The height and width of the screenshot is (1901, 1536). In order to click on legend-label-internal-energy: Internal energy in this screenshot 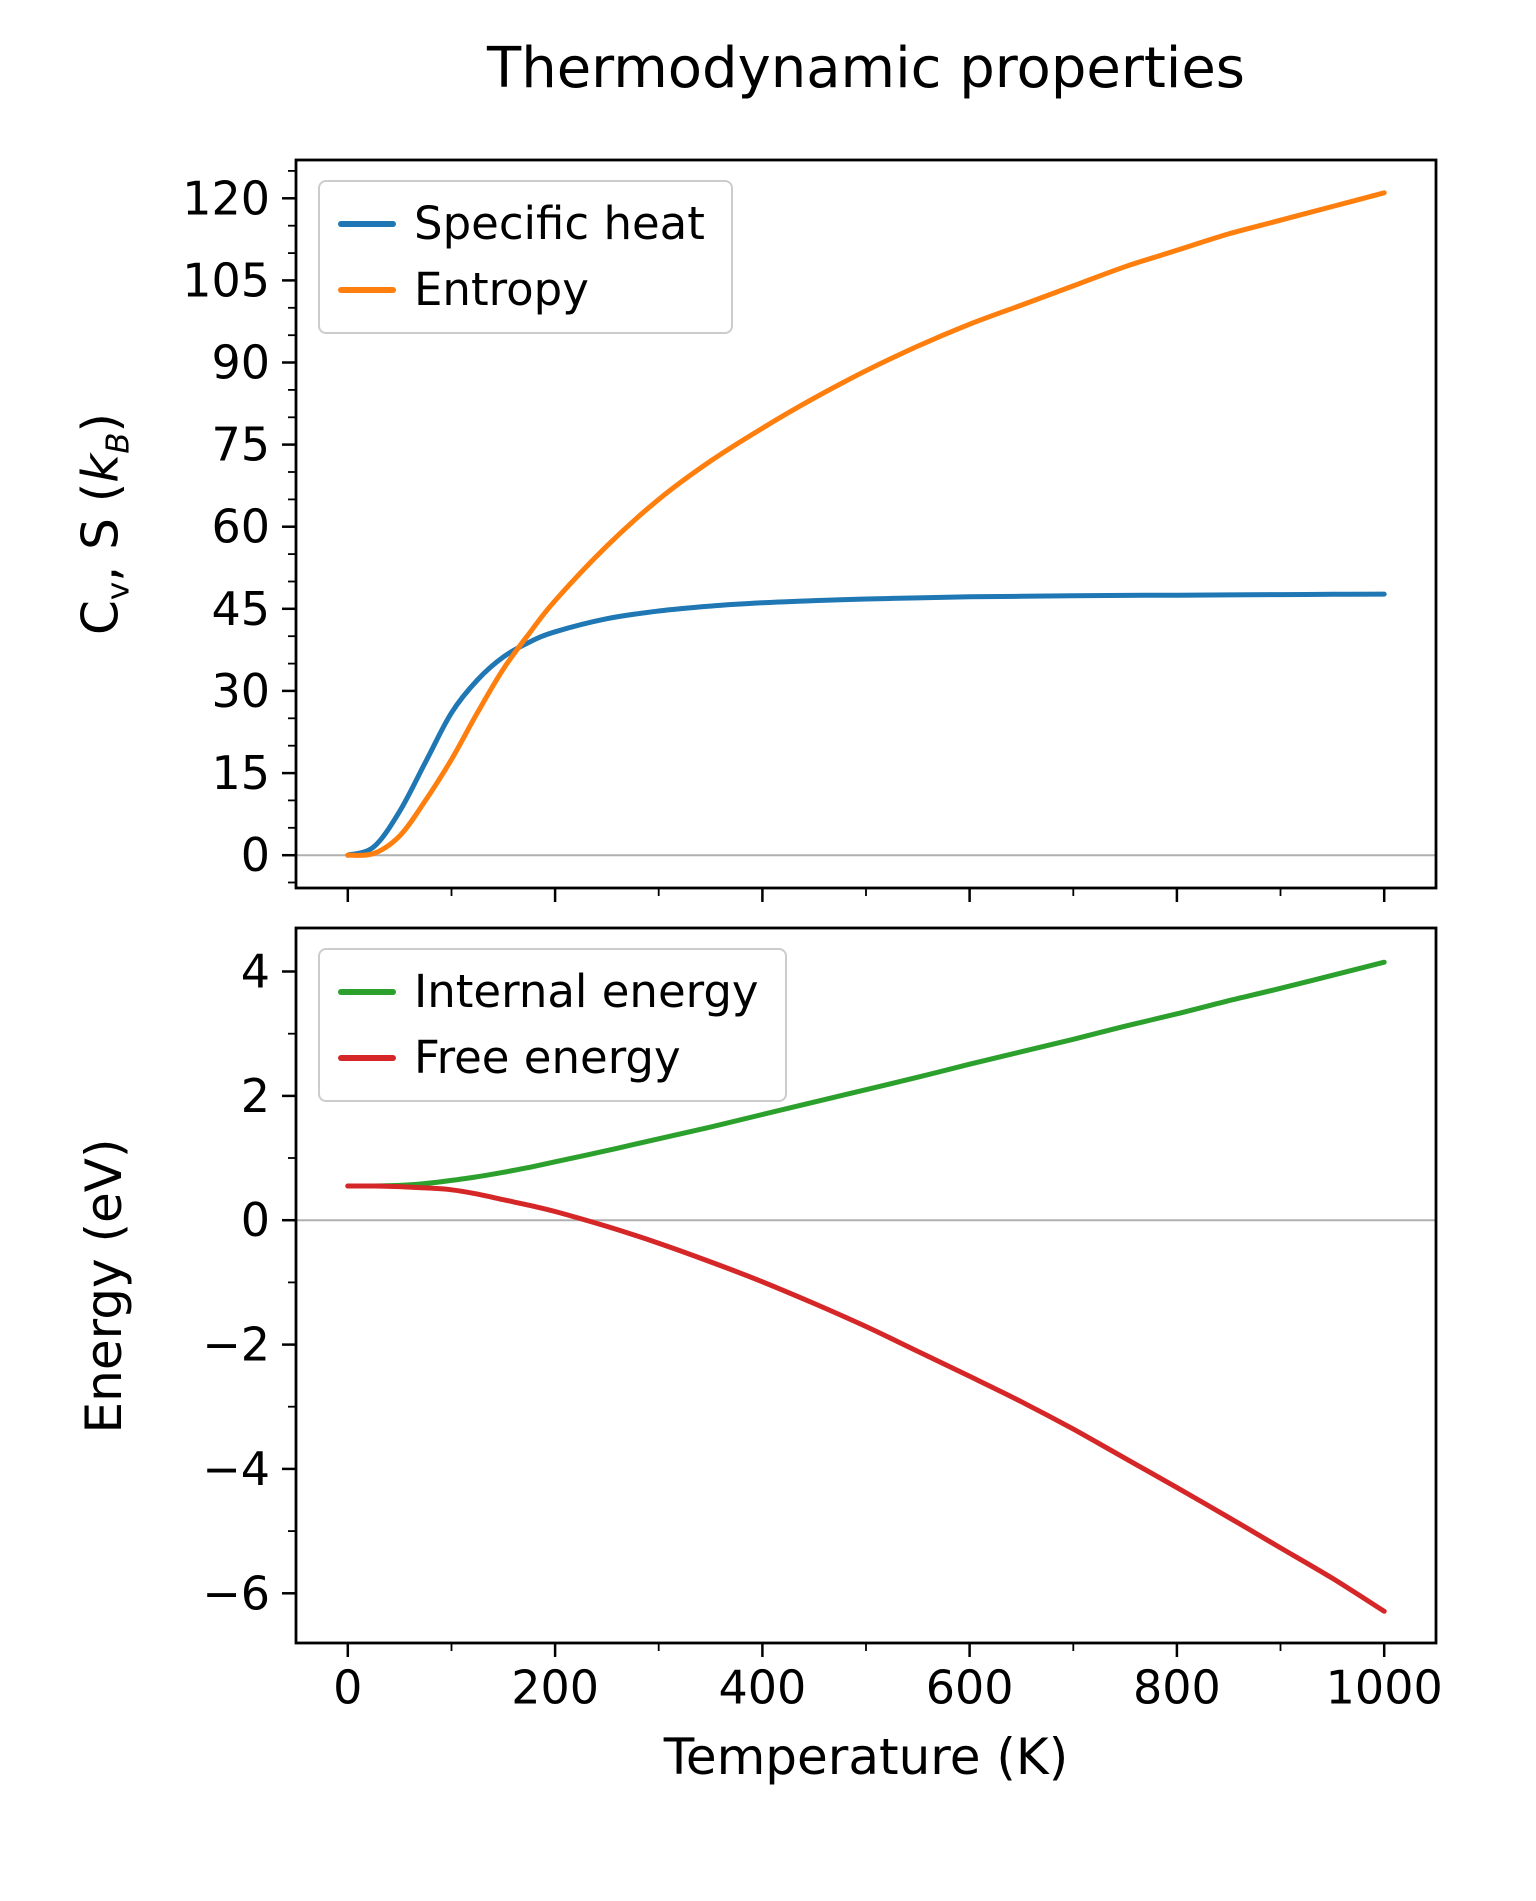, I will do `click(586, 991)`.